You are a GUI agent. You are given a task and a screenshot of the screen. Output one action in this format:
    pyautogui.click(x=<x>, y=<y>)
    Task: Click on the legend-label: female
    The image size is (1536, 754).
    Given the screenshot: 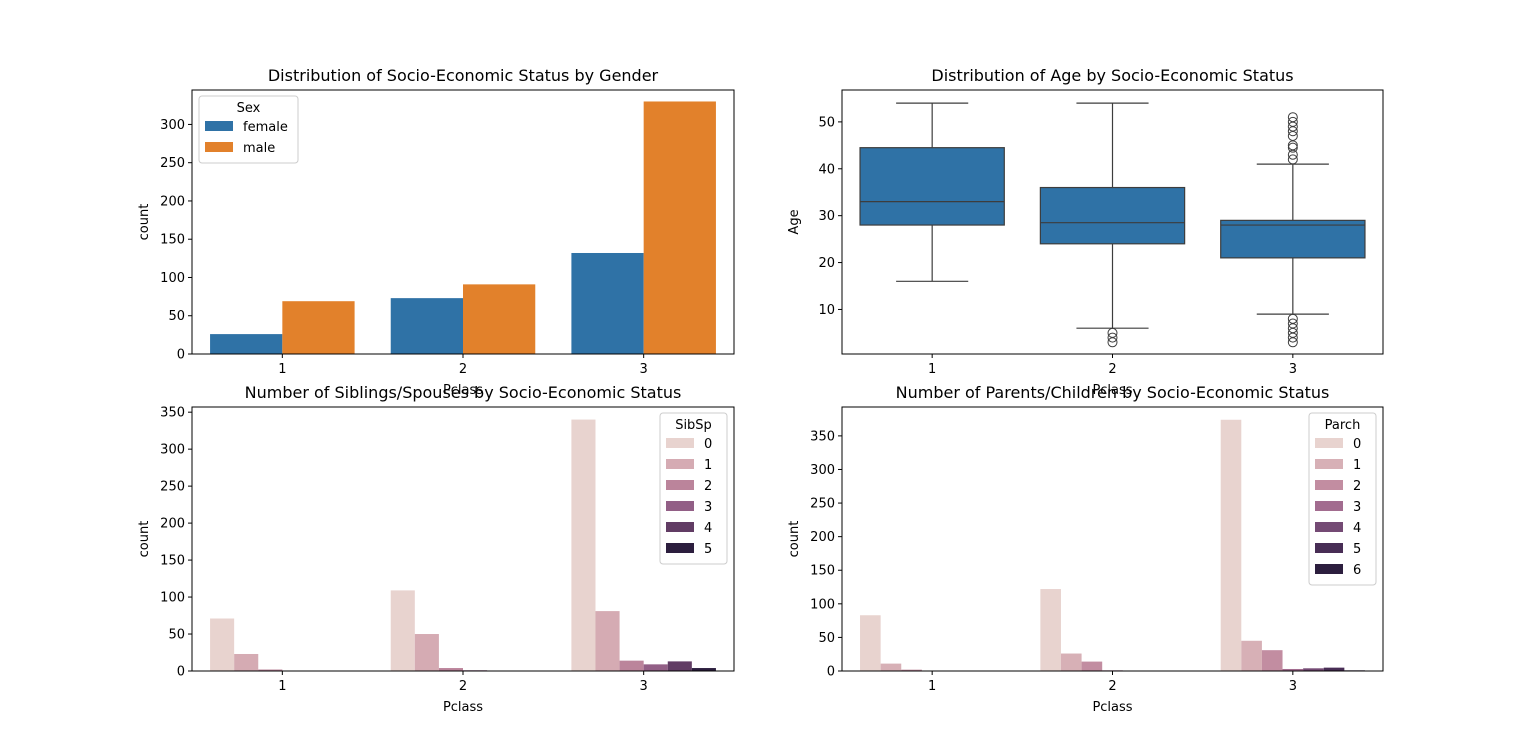 What is the action you would take?
    pyautogui.click(x=265, y=127)
    